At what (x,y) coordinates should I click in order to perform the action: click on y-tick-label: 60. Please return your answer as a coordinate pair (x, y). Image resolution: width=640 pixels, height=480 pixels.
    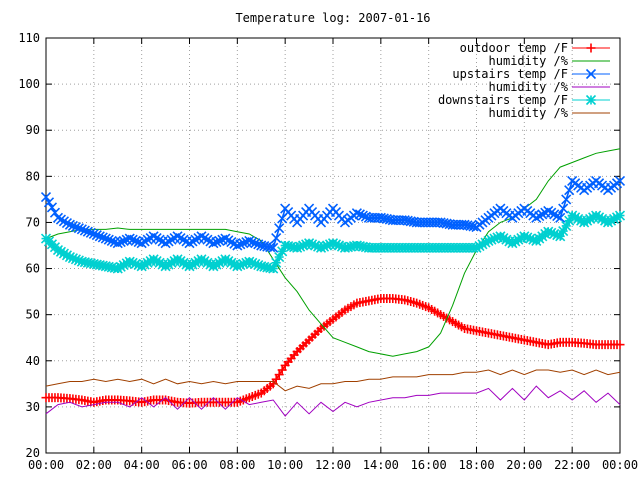
    Looking at the image, I should click on (33, 269).